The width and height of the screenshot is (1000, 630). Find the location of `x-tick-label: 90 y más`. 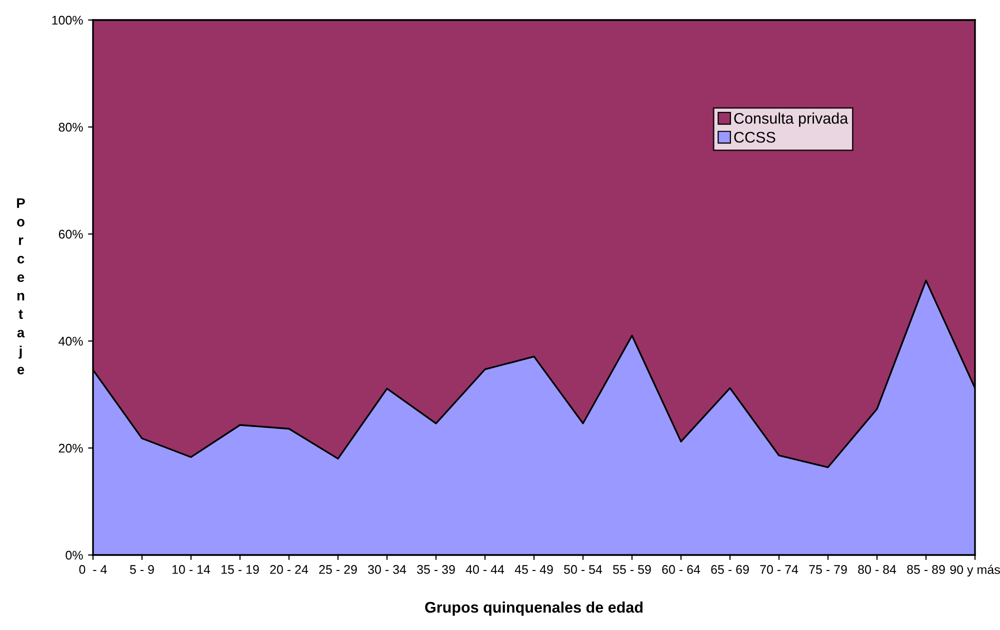

x-tick-label: 90 y más is located at coordinates (975, 570).